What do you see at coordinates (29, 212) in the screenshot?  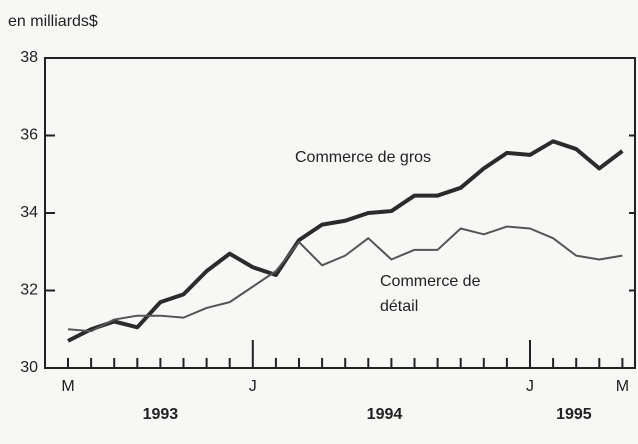 I see `y-tick-label: 34` at bounding box center [29, 212].